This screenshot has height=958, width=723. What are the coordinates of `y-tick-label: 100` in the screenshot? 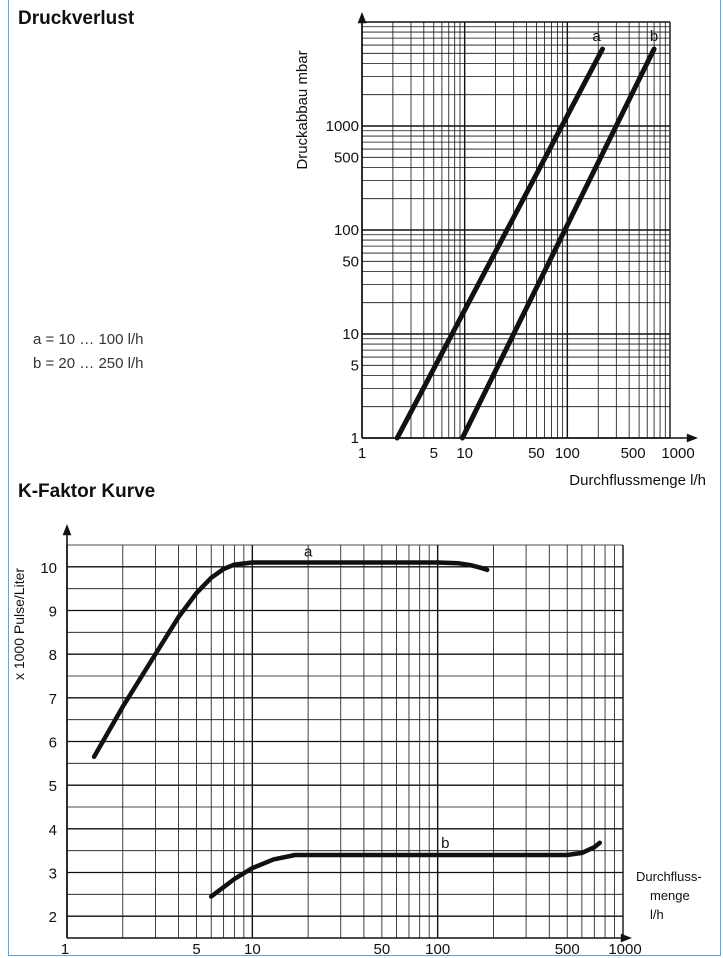 It's located at (346, 230).